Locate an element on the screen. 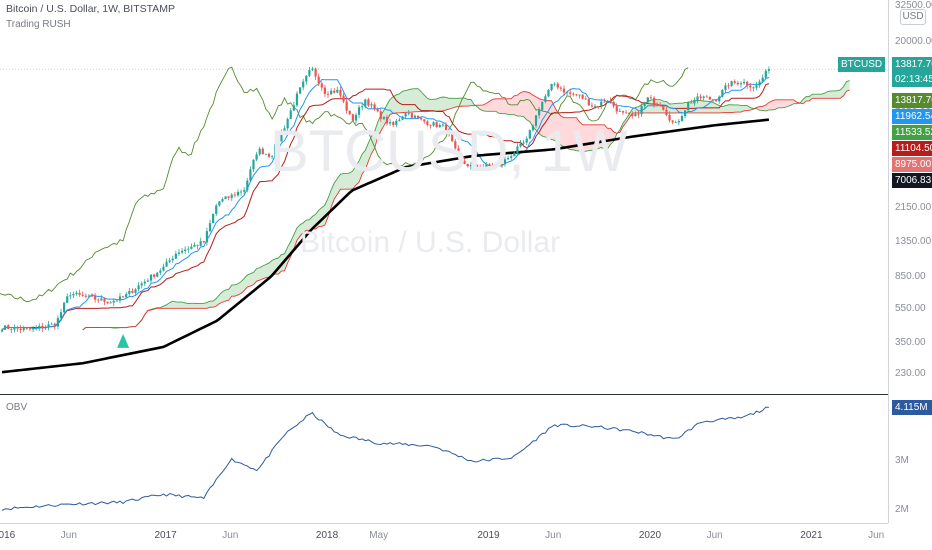 The height and width of the screenshot is (550, 932). obv-label: OBV is located at coordinates (17, 407).